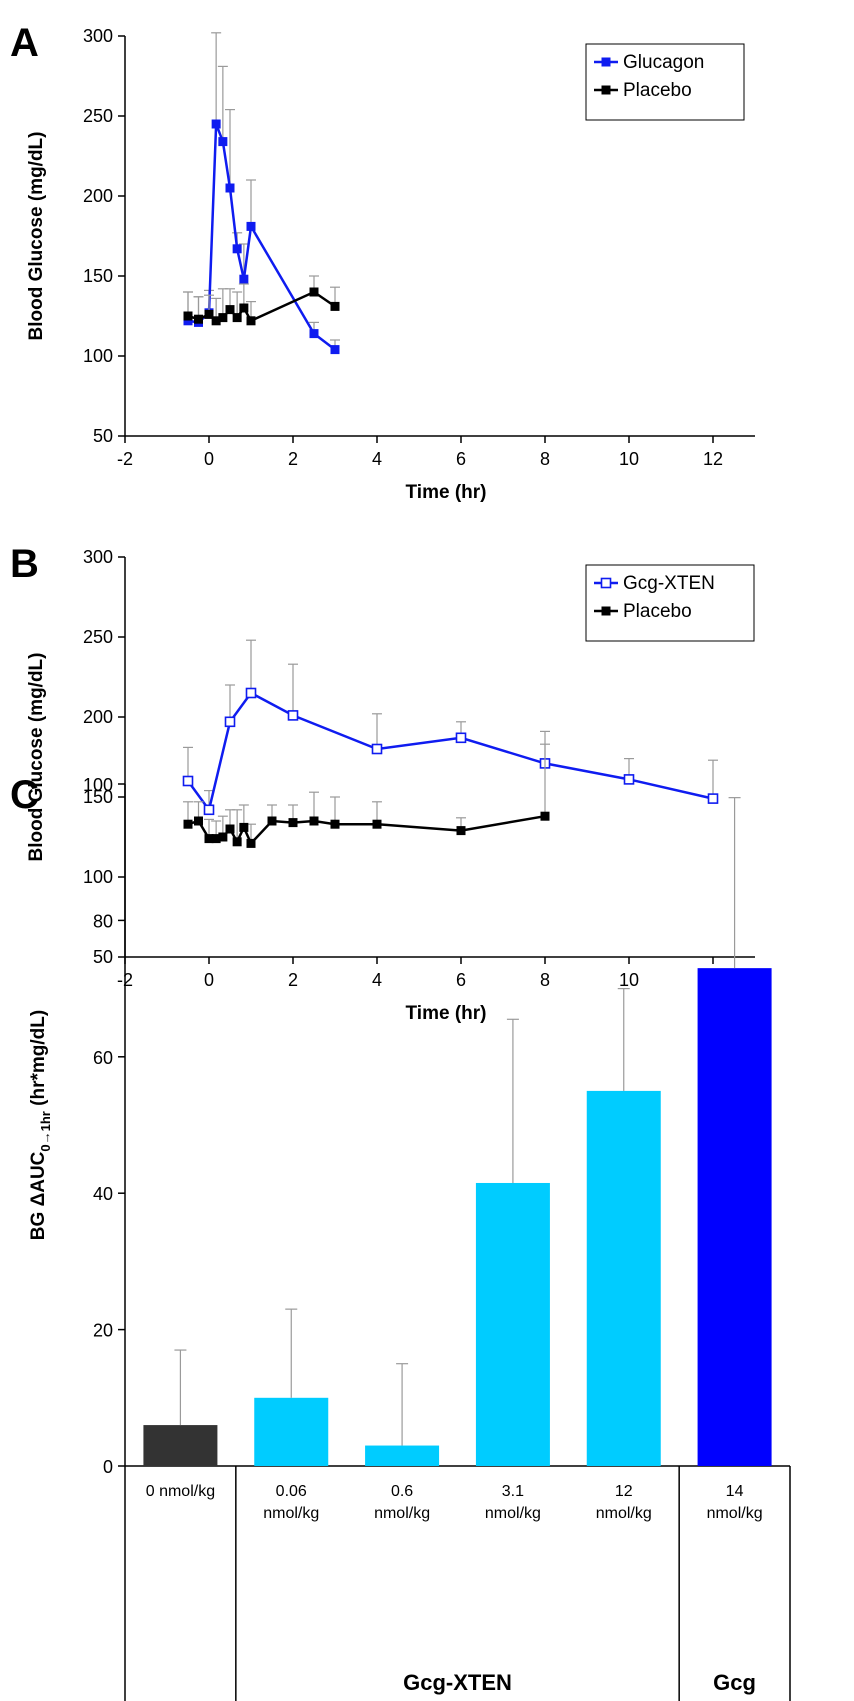 Image resolution: width=854 pixels, height=1701 pixels. Describe the element at coordinates (261, 193) in the screenshot. I see `panel-a-series-glucagon` at that location.